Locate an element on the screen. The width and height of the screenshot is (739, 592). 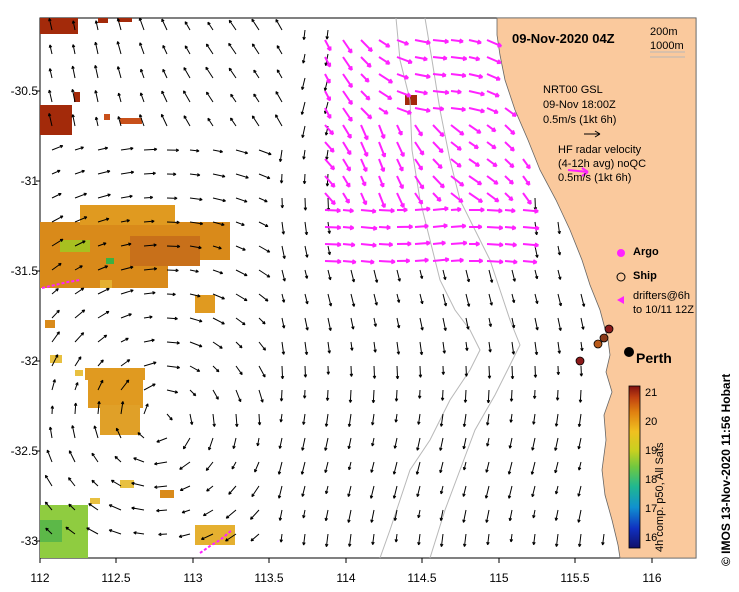
hf-radar-scale-label: 0.5m/s (1kt 6h) is located at coordinates (595, 178).